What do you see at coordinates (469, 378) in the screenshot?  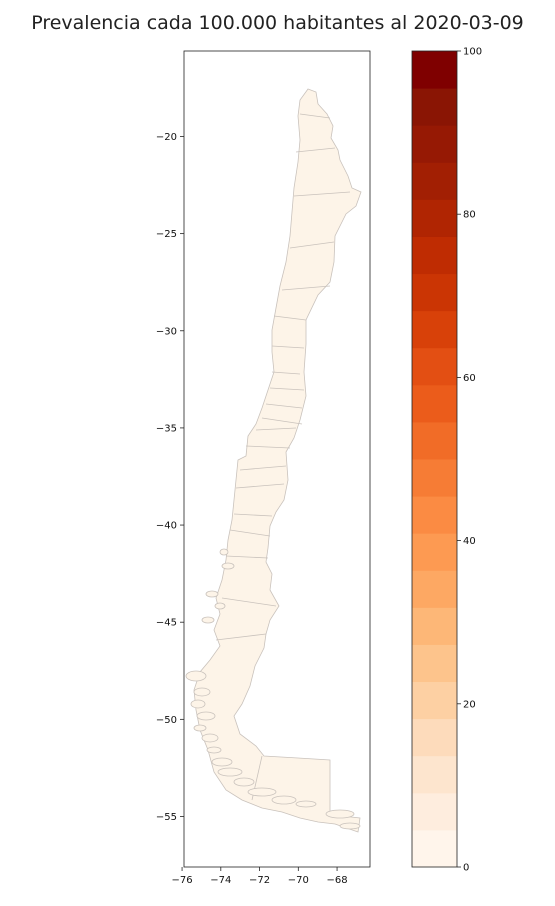 I see `colorbar-tick-label: 60` at bounding box center [469, 378].